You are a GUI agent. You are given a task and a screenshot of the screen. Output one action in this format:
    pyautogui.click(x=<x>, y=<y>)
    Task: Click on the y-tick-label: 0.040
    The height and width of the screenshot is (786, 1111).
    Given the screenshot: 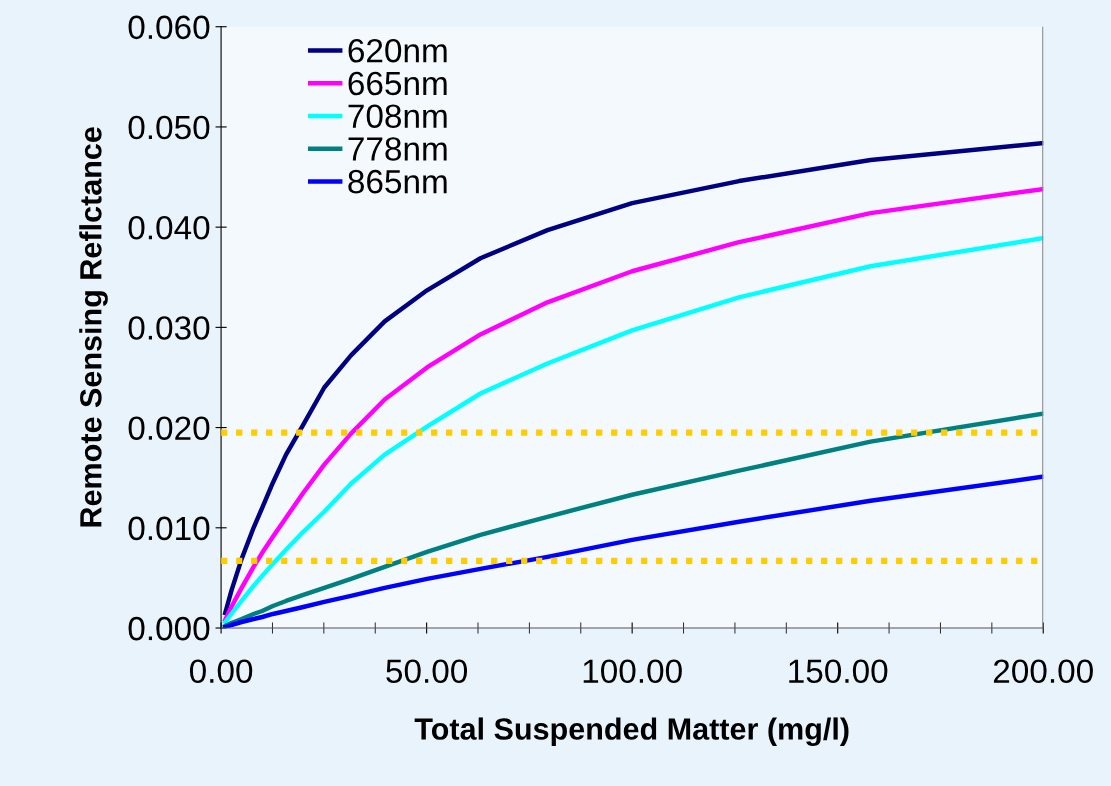 What is the action you would take?
    pyautogui.click(x=169, y=227)
    